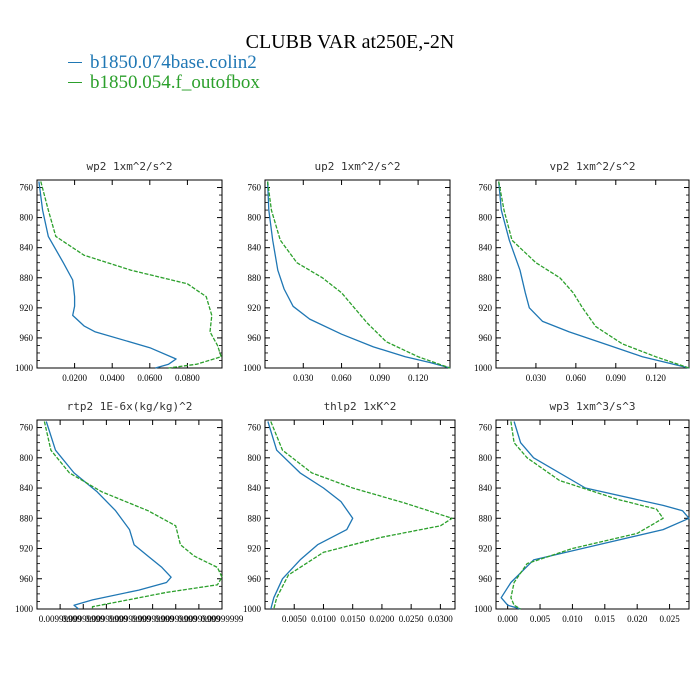  Describe the element at coordinates (637, 619) in the screenshot. I see `x-tick-label: 0.020` at that location.